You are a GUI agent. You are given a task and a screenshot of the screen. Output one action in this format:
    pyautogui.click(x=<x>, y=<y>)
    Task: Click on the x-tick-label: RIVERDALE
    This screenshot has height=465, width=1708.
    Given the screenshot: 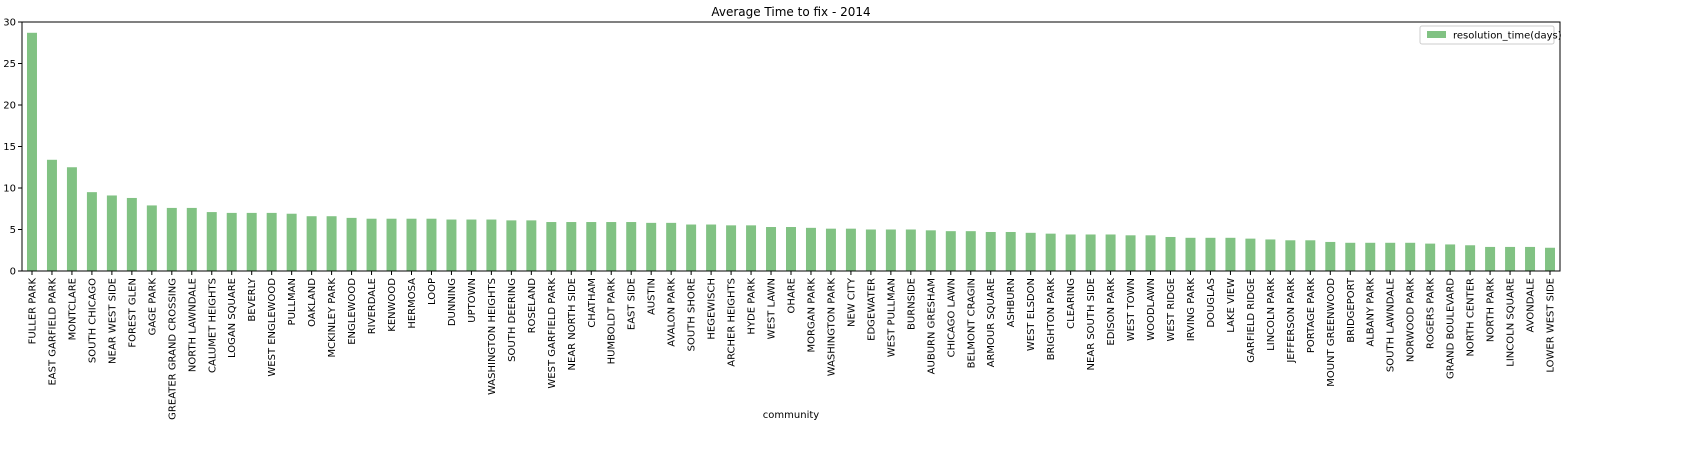 What is the action you would take?
    pyautogui.click(x=372, y=306)
    